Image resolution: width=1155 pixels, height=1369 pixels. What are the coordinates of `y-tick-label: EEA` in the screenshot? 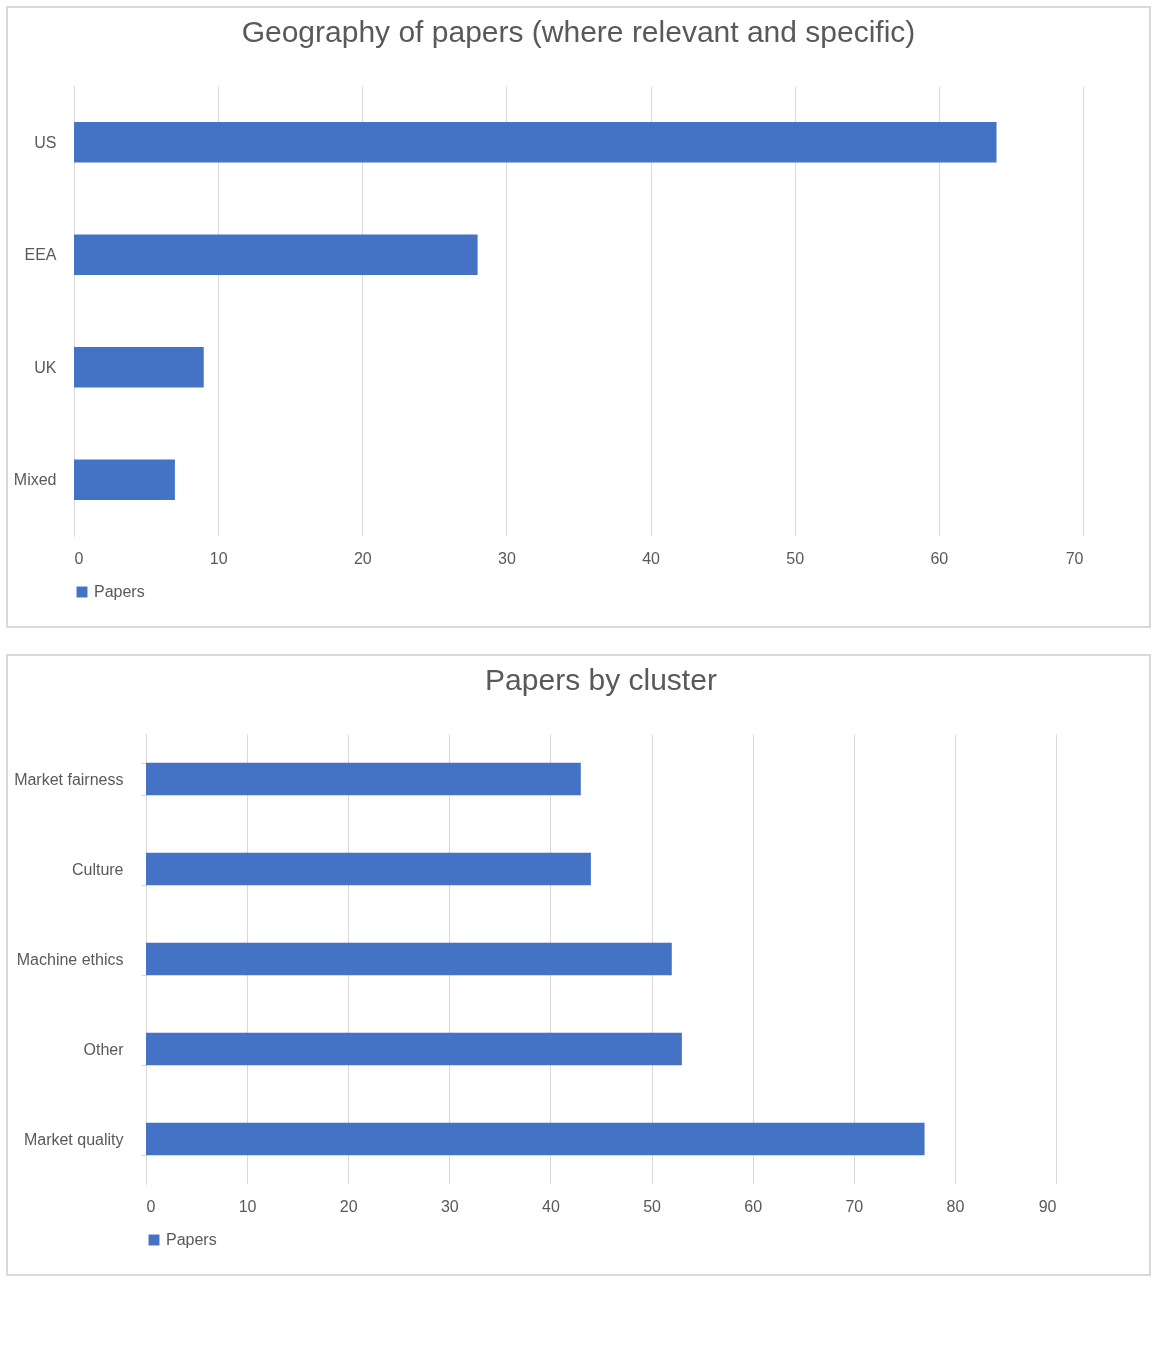 It's located at (40, 255).